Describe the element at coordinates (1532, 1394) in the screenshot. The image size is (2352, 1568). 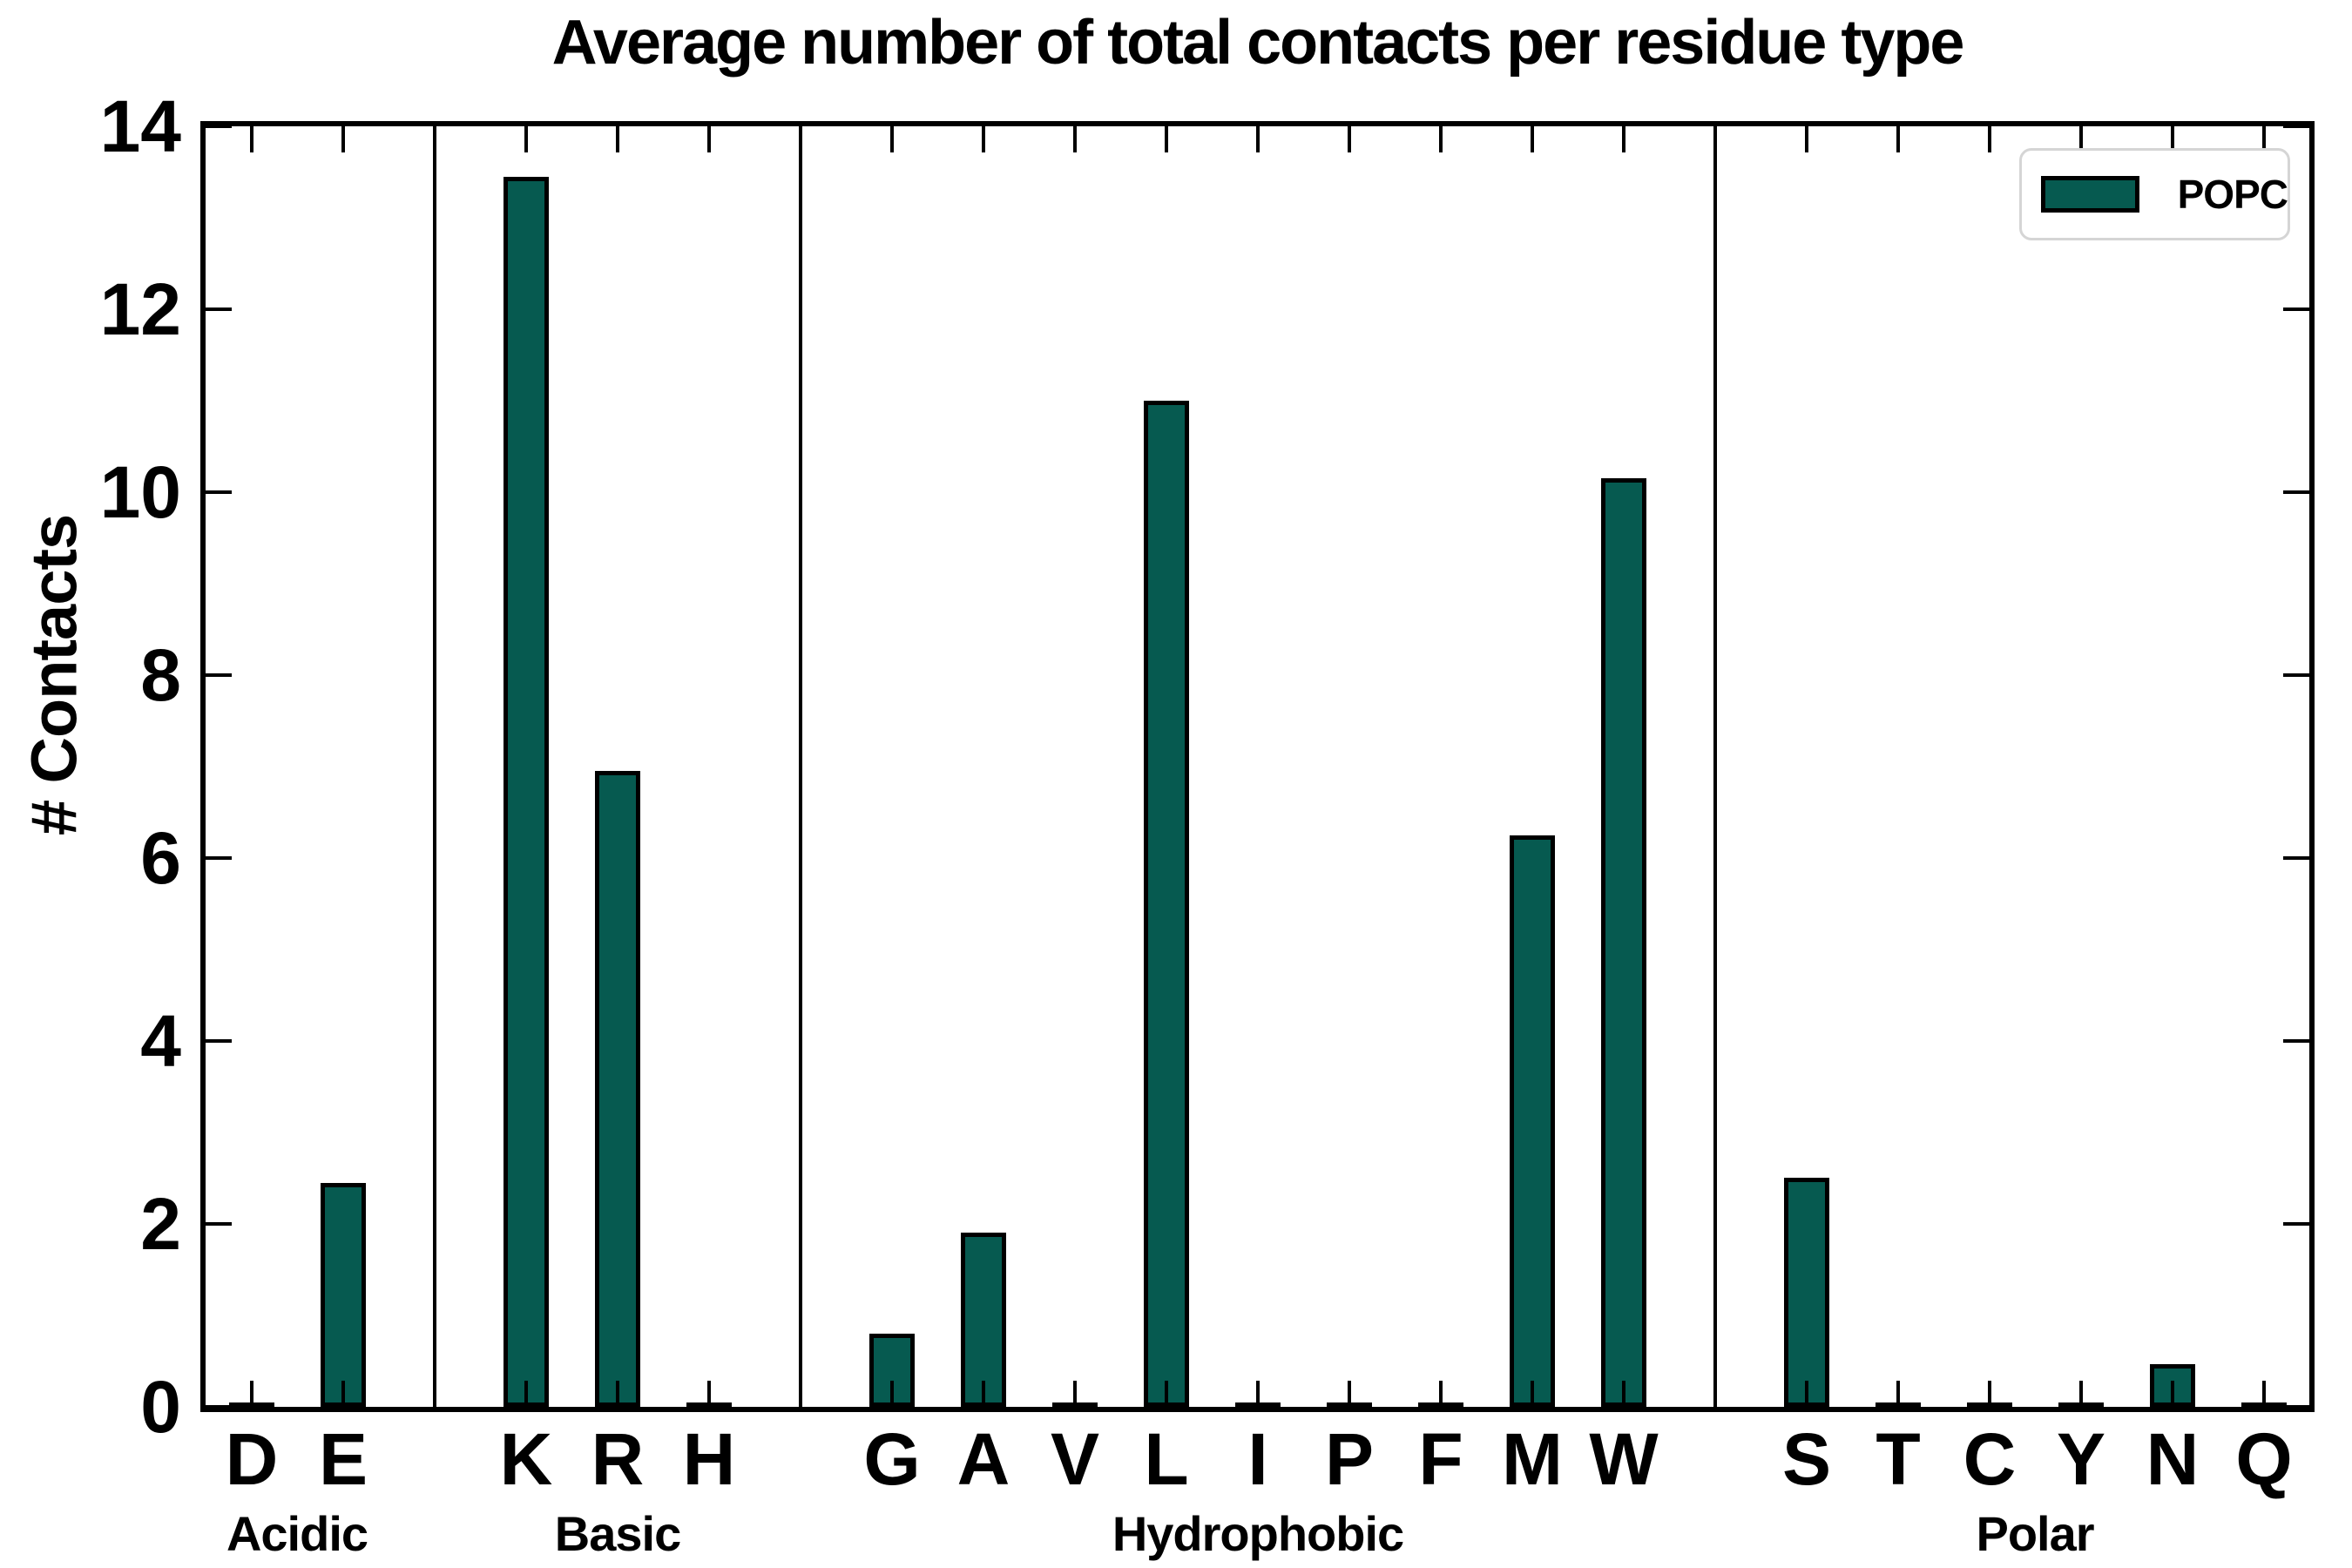
I see `x-tick-bottom-M` at that location.